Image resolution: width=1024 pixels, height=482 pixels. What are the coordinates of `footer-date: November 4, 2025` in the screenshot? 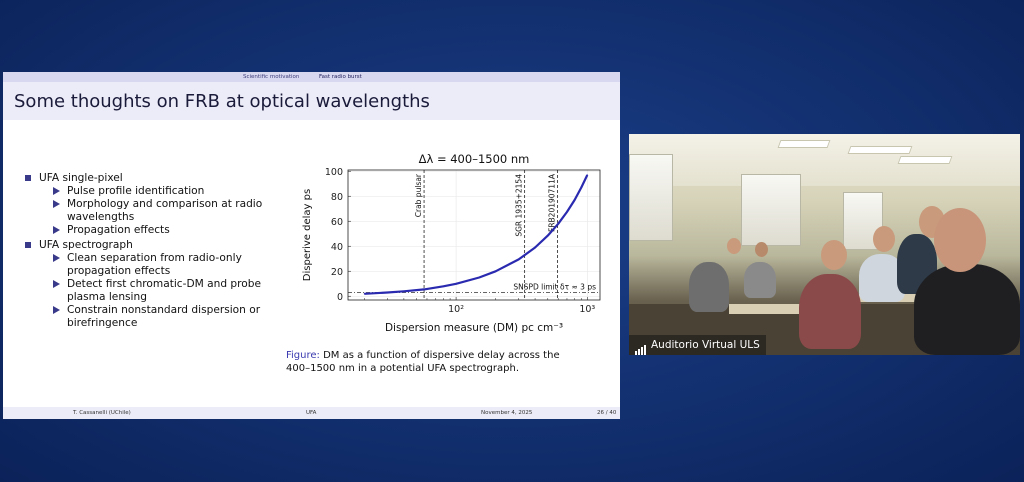 It's located at (507, 413).